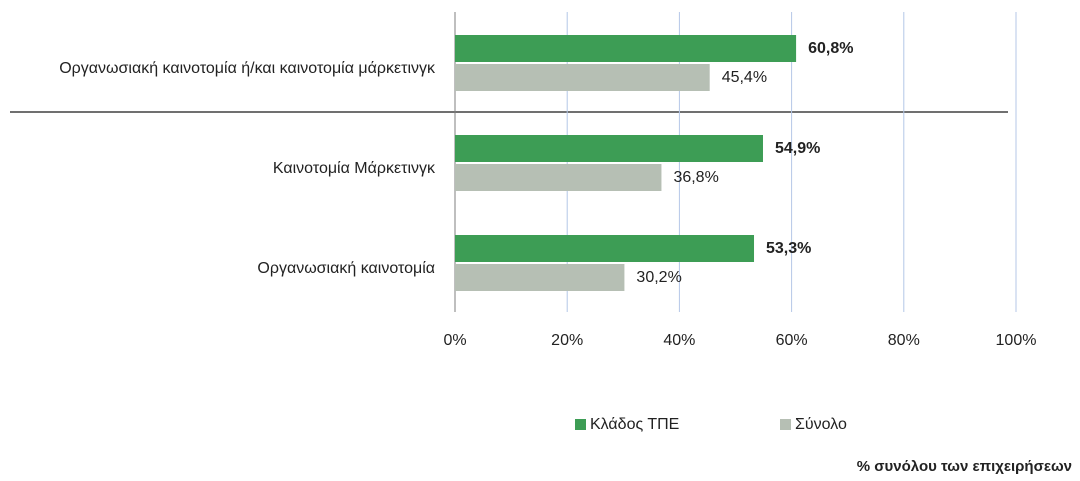 This screenshot has width=1080, height=481. Describe the element at coordinates (797, 148) in the screenshot. I see `value-label: 54,9%` at that location.